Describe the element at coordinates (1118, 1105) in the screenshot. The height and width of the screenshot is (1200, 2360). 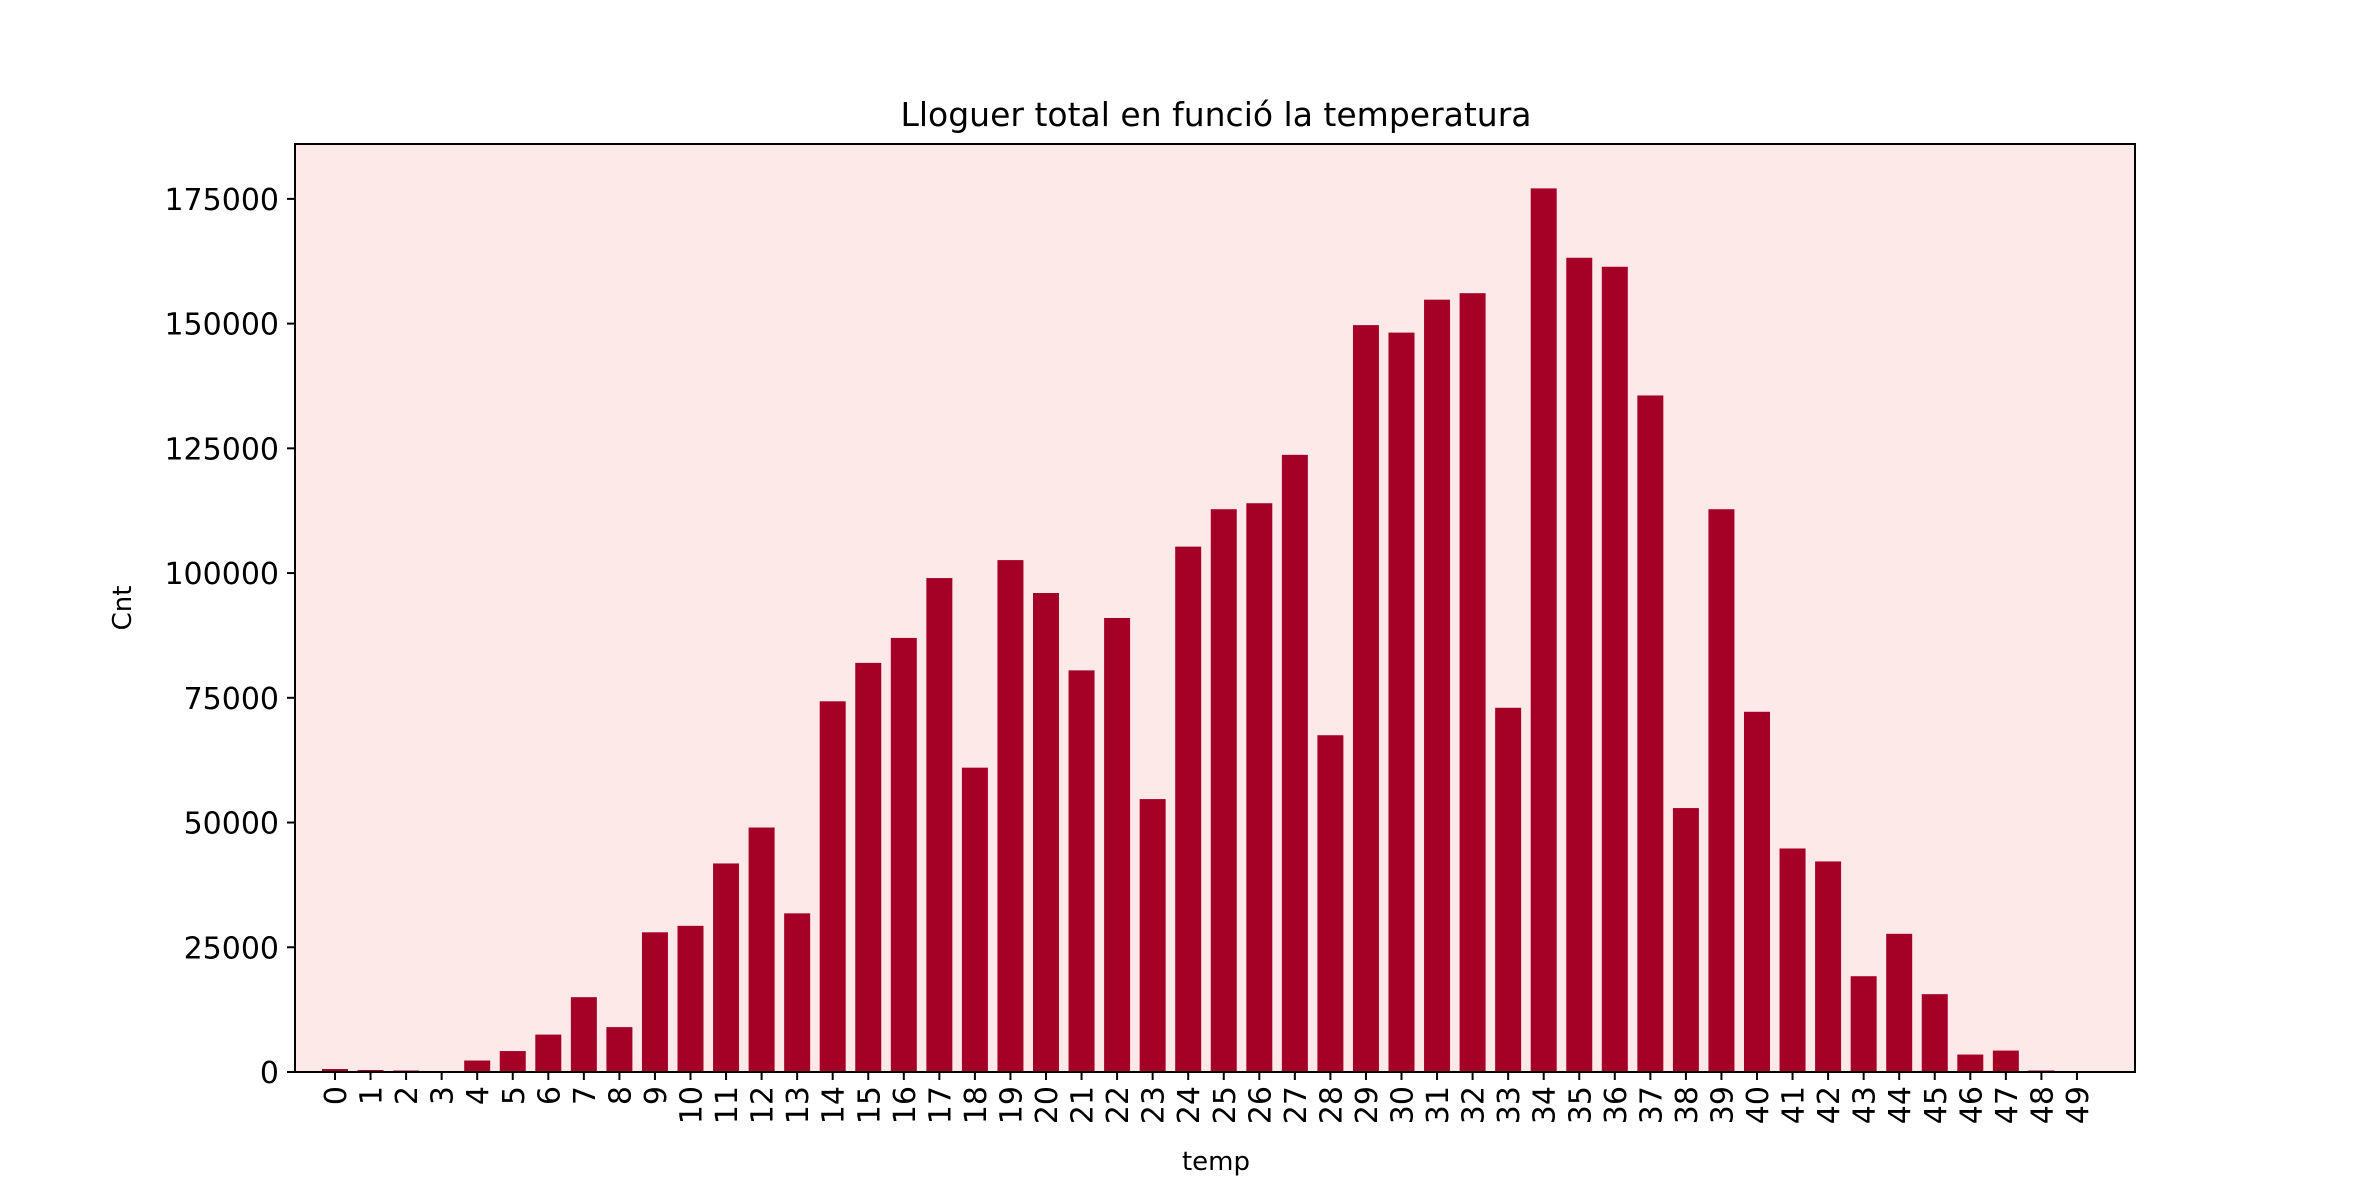
I see `x-tick-label: 22` at that location.